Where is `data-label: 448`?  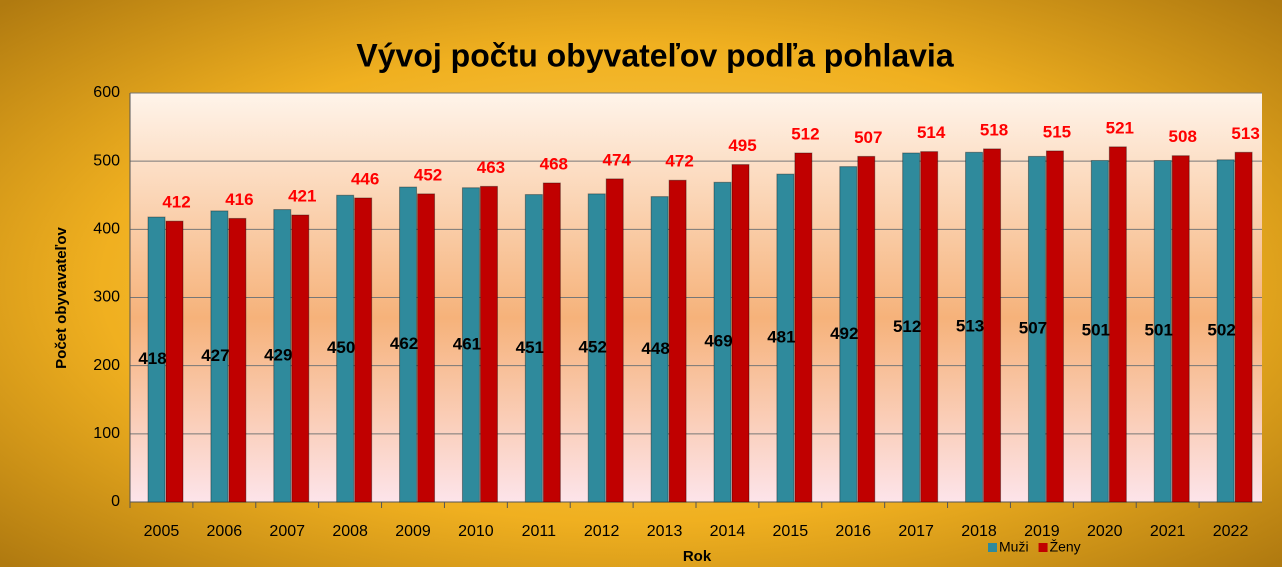 data-label: 448 is located at coordinates (655, 348).